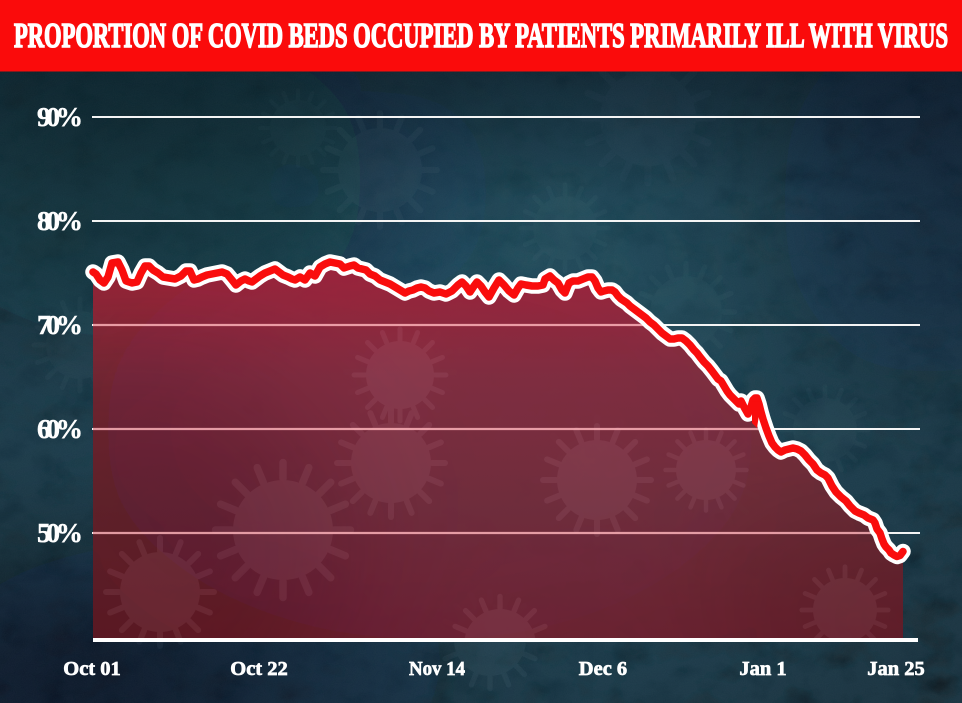 This screenshot has height=703, width=962. I want to click on svg-text: Jan 1, so click(762, 669).